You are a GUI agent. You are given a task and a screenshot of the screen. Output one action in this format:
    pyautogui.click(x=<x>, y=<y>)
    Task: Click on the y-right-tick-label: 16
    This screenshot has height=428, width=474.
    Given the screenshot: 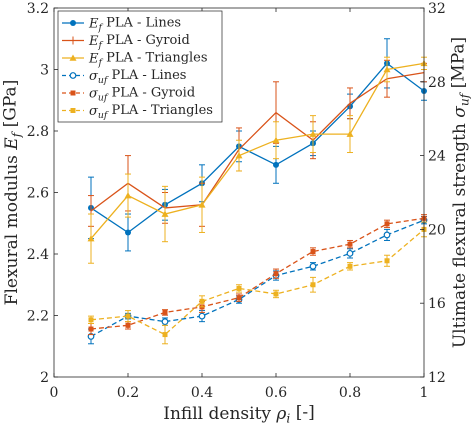 What is the action you would take?
    pyautogui.click(x=437, y=304)
    